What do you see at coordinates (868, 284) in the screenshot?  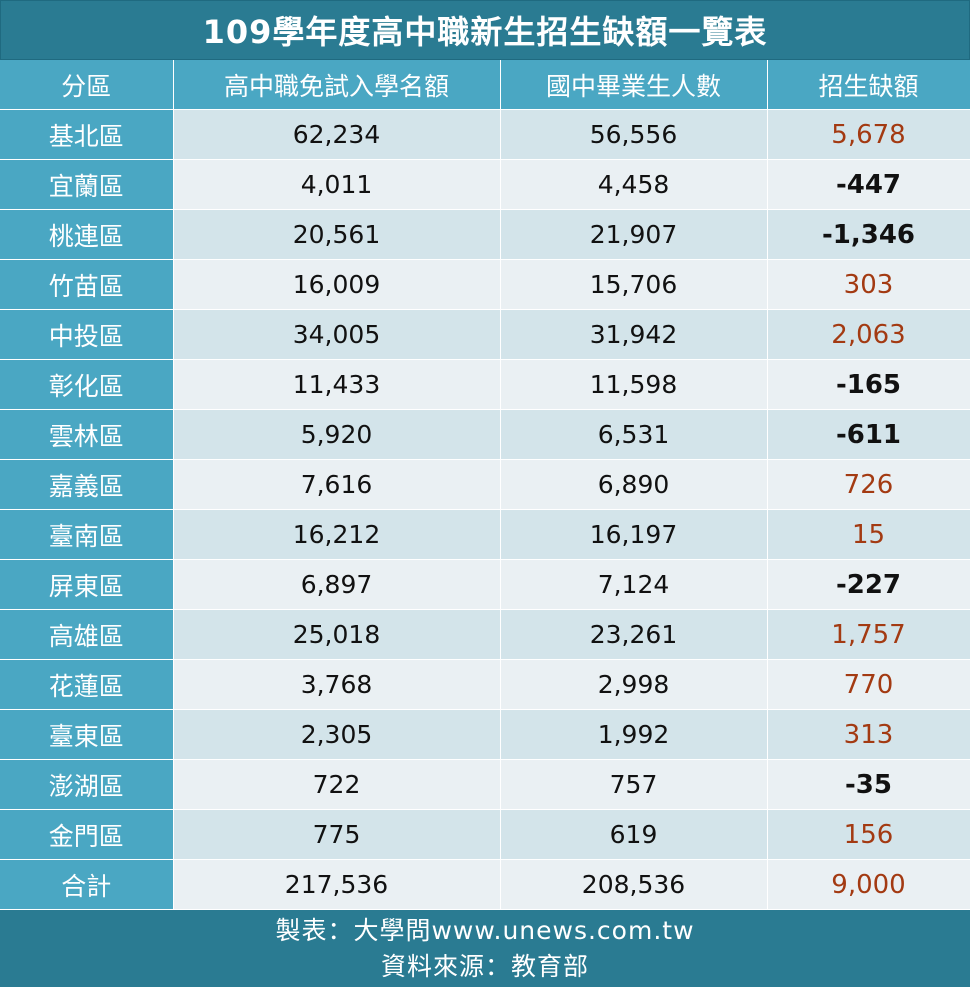 I see `gap-cell: 303` at bounding box center [868, 284].